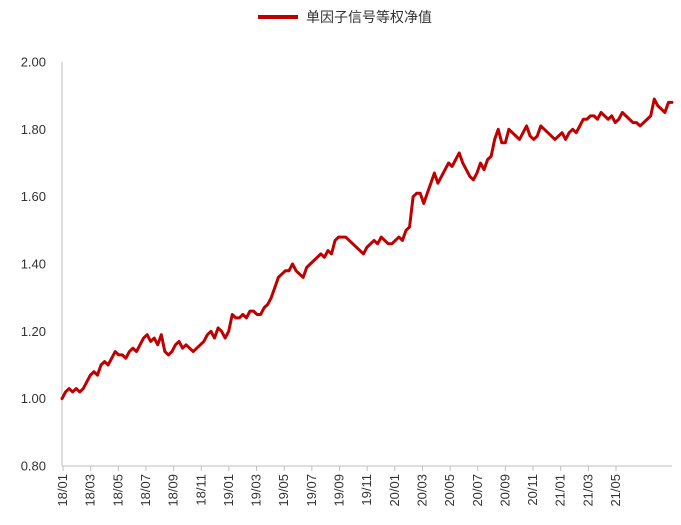 The width and height of the screenshot is (681, 525). What do you see at coordinates (560, 490) in the screenshot?
I see `x-tick-label: 21/01` at bounding box center [560, 490].